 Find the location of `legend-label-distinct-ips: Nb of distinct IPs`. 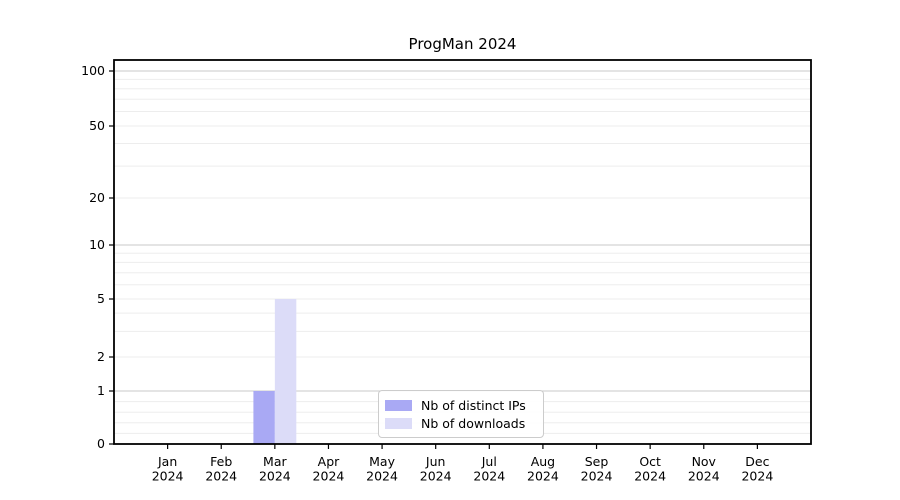

legend-label-distinct-ips: Nb of distinct IPs is located at coordinates (473, 405).